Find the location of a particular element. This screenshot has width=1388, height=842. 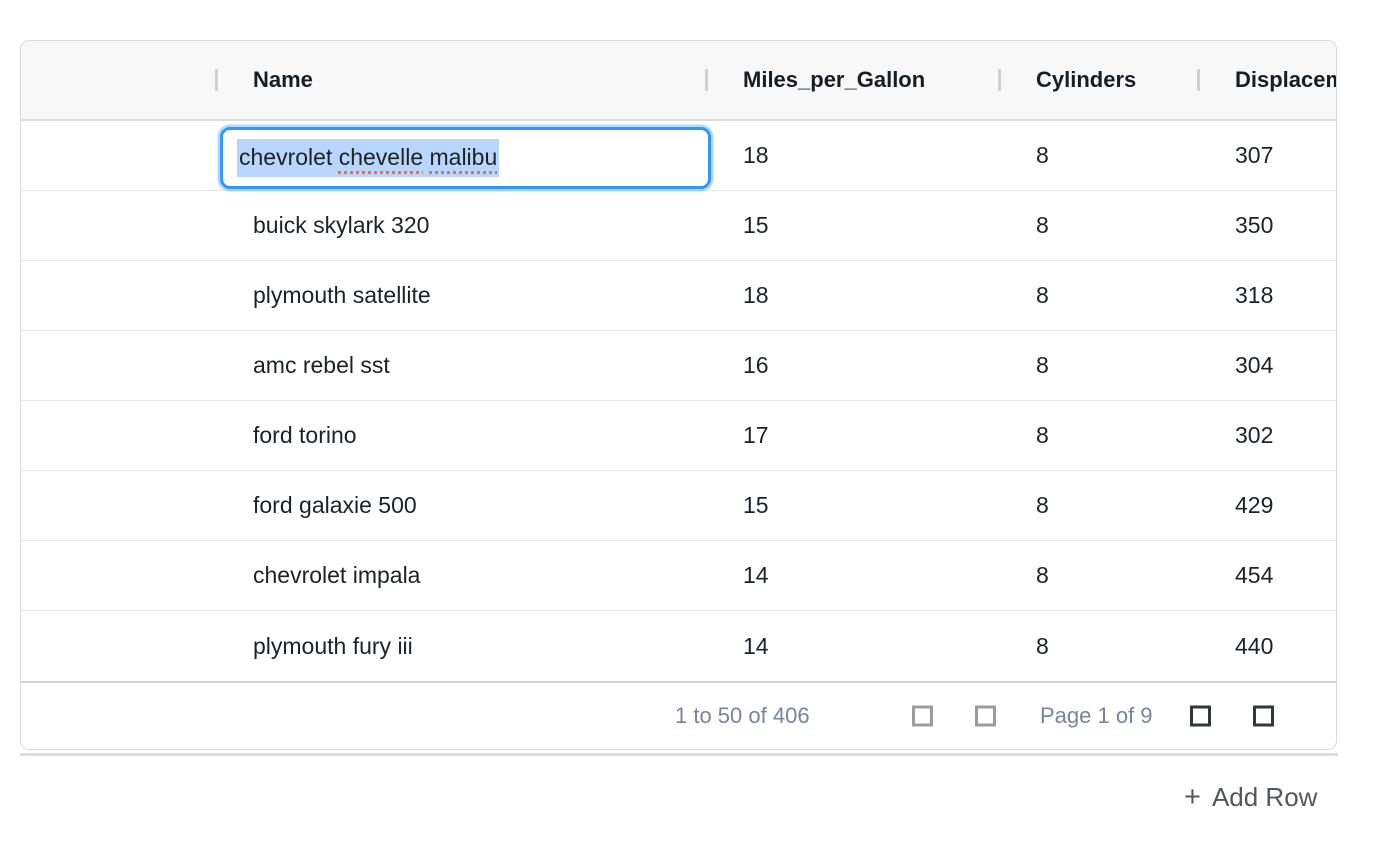

add-row-button: + Add Row is located at coordinates (1250, 797).